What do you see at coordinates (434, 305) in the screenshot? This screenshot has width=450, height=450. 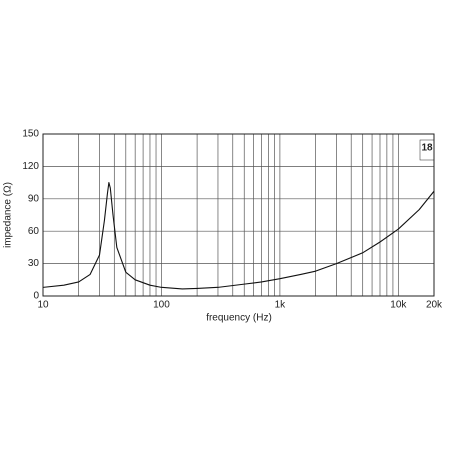 I see `x-tick-label: 20k` at bounding box center [434, 305].